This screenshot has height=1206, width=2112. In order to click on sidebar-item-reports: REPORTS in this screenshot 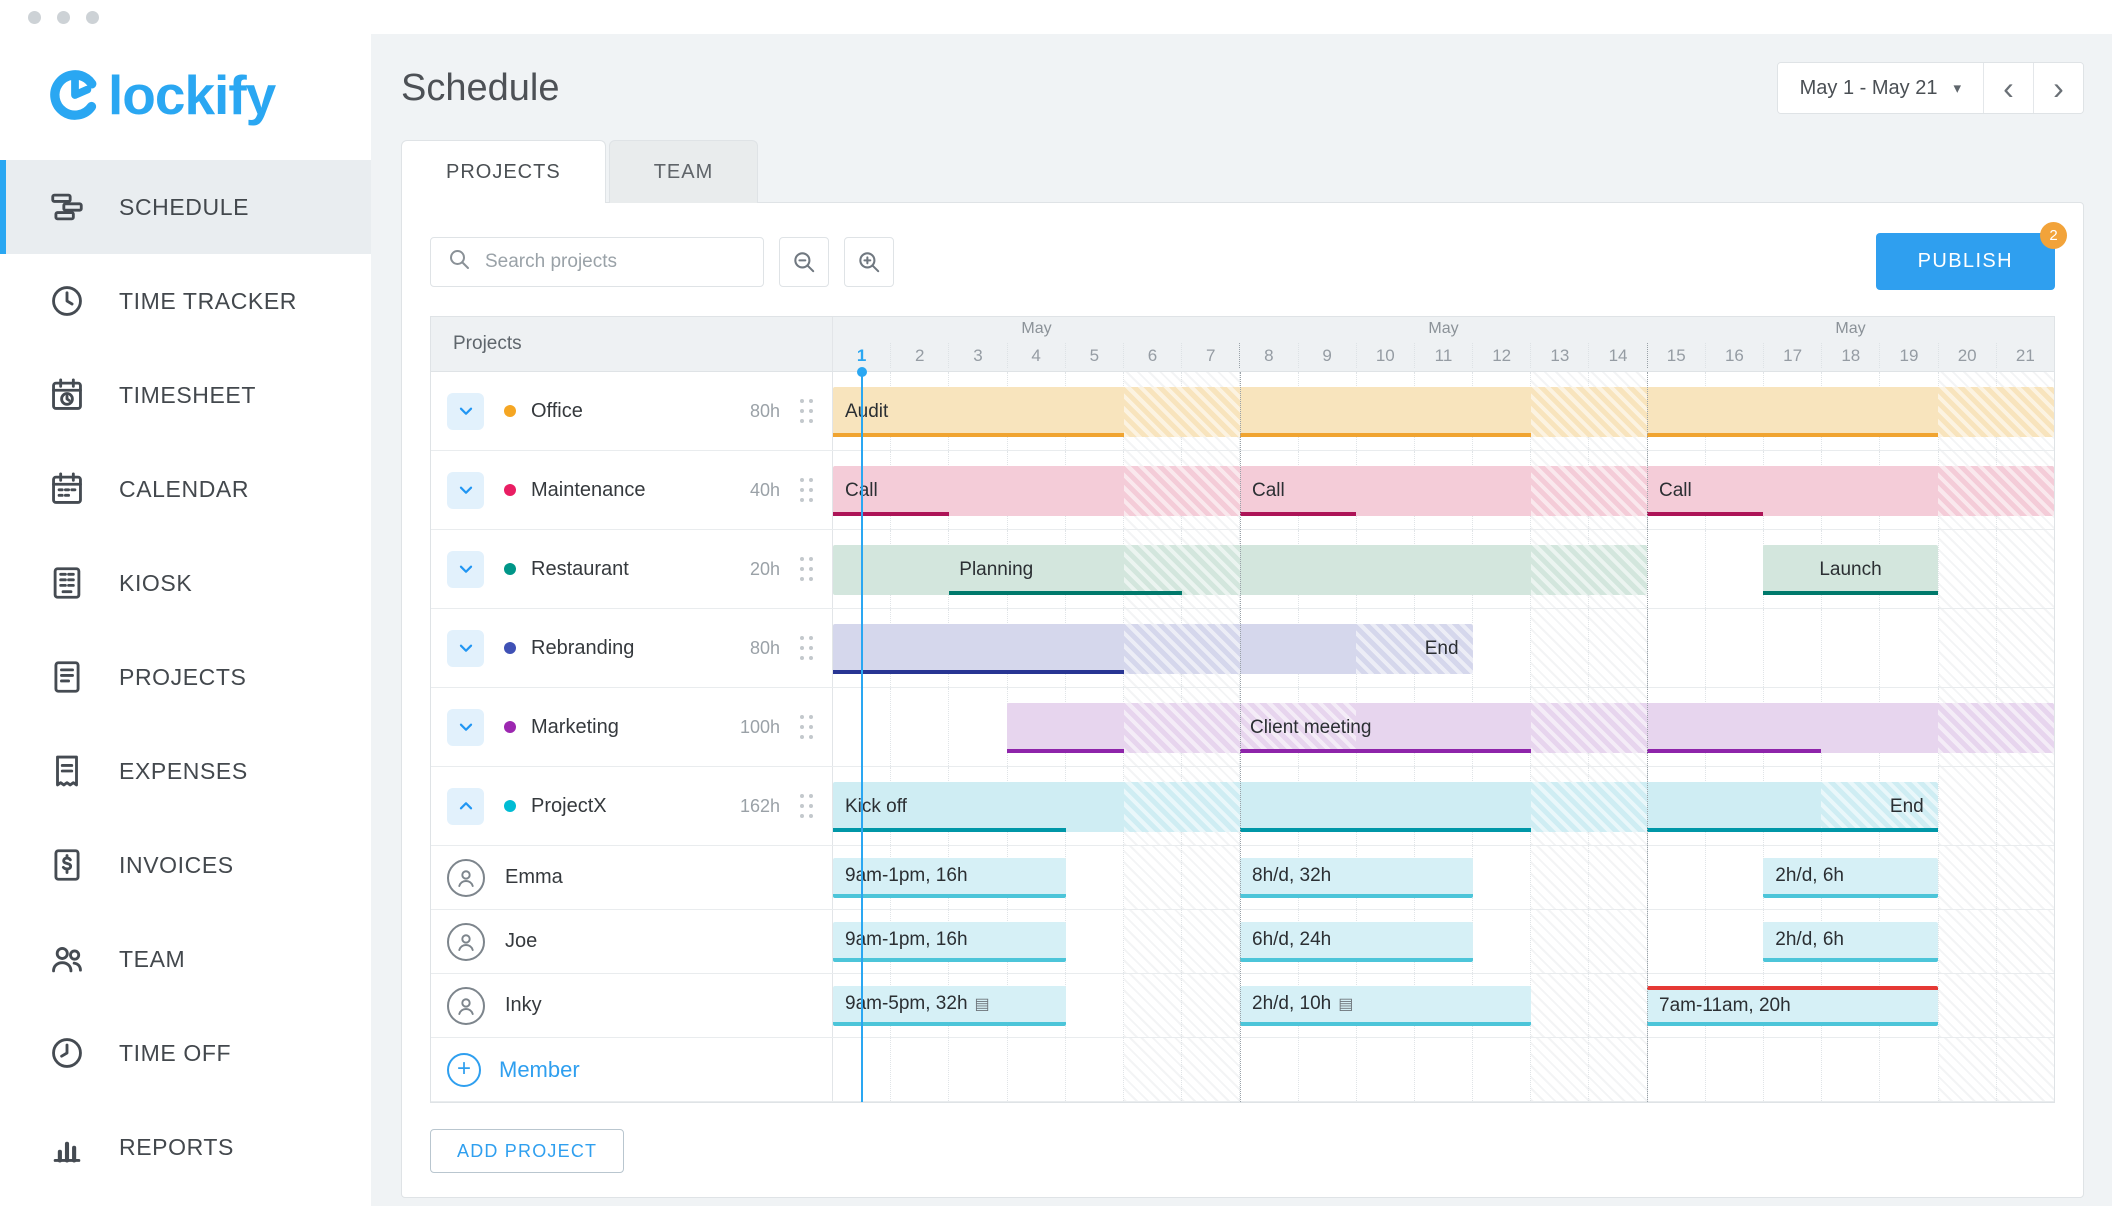, I will do `click(185, 1147)`.